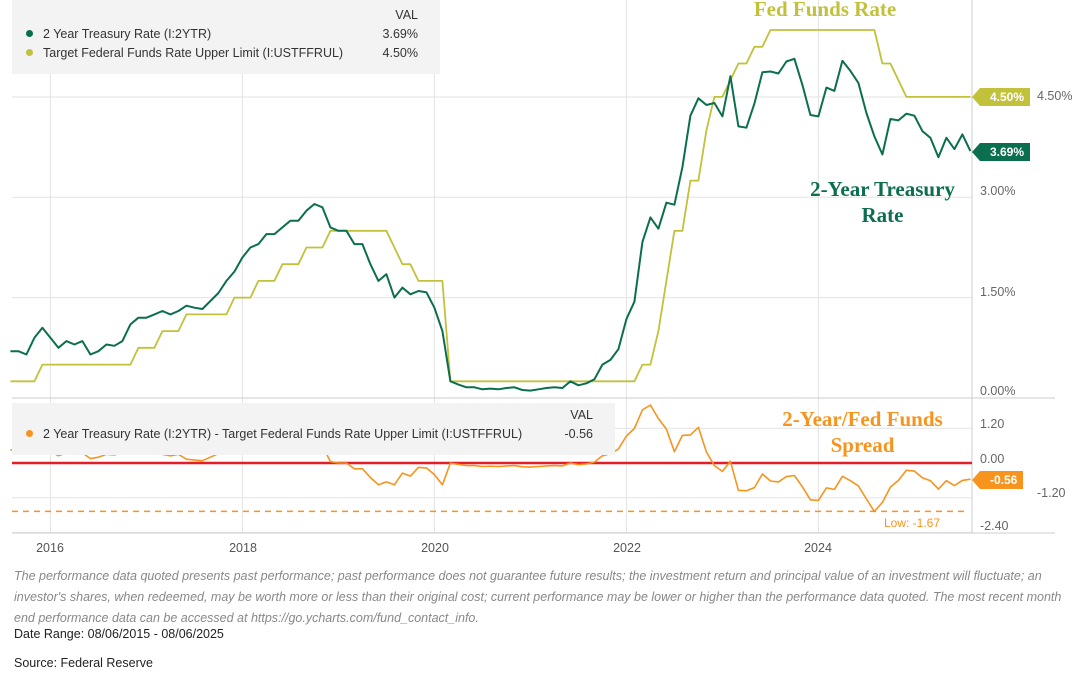 This screenshot has width=1080, height=675. Describe the element at coordinates (50, 548) in the screenshot. I see `x-tick-label: 2016` at that location.